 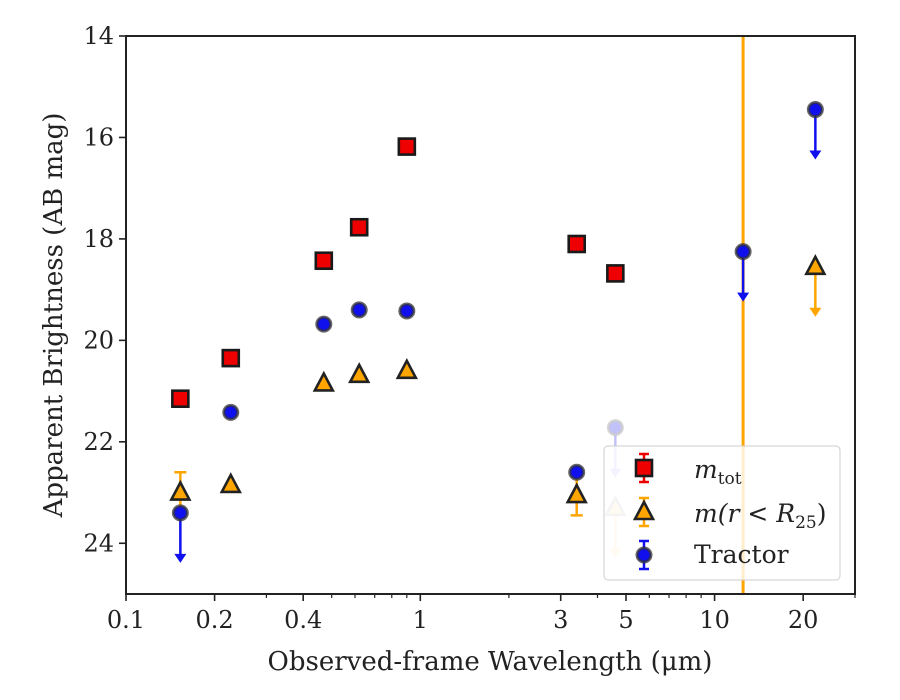 I want to click on legend-marker-triangle, so click(x=644, y=510).